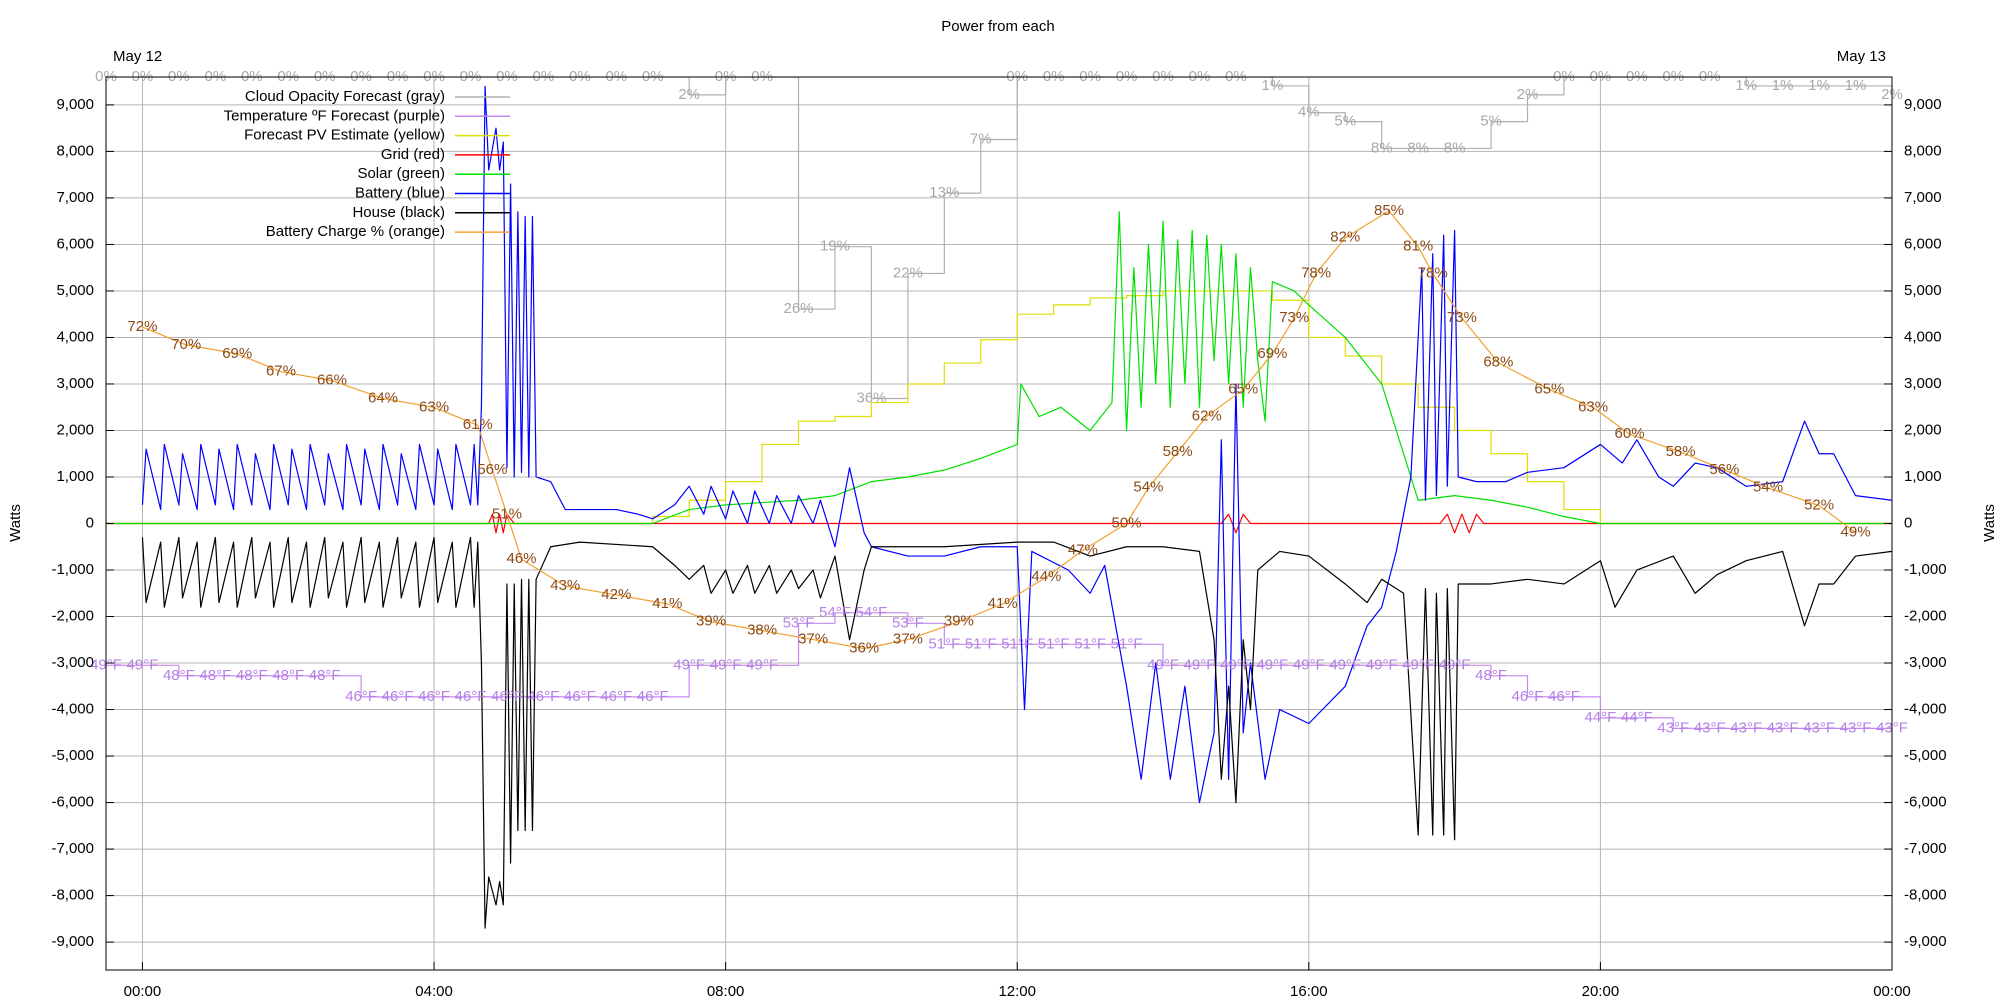 The image size is (2000, 1000). What do you see at coordinates (75, 336) in the screenshot?
I see `y-tick-label: 4,000` at bounding box center [75, 336].